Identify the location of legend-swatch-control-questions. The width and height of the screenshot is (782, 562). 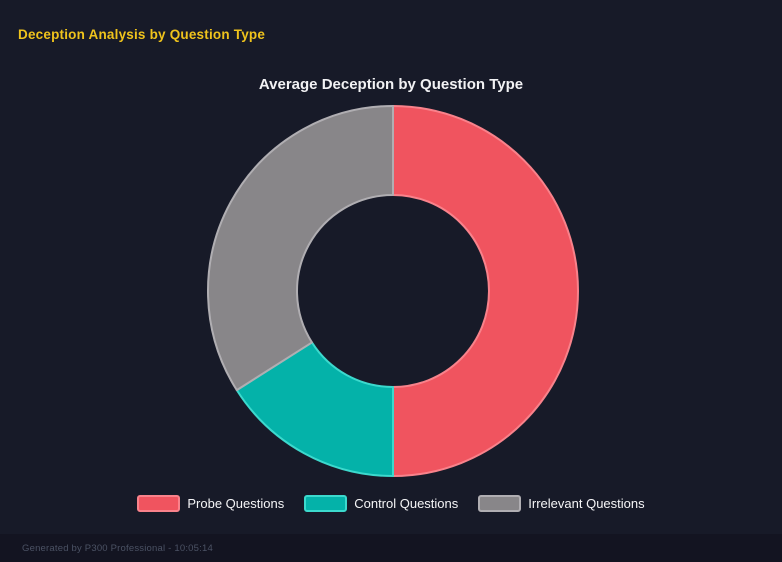
(326, 503).